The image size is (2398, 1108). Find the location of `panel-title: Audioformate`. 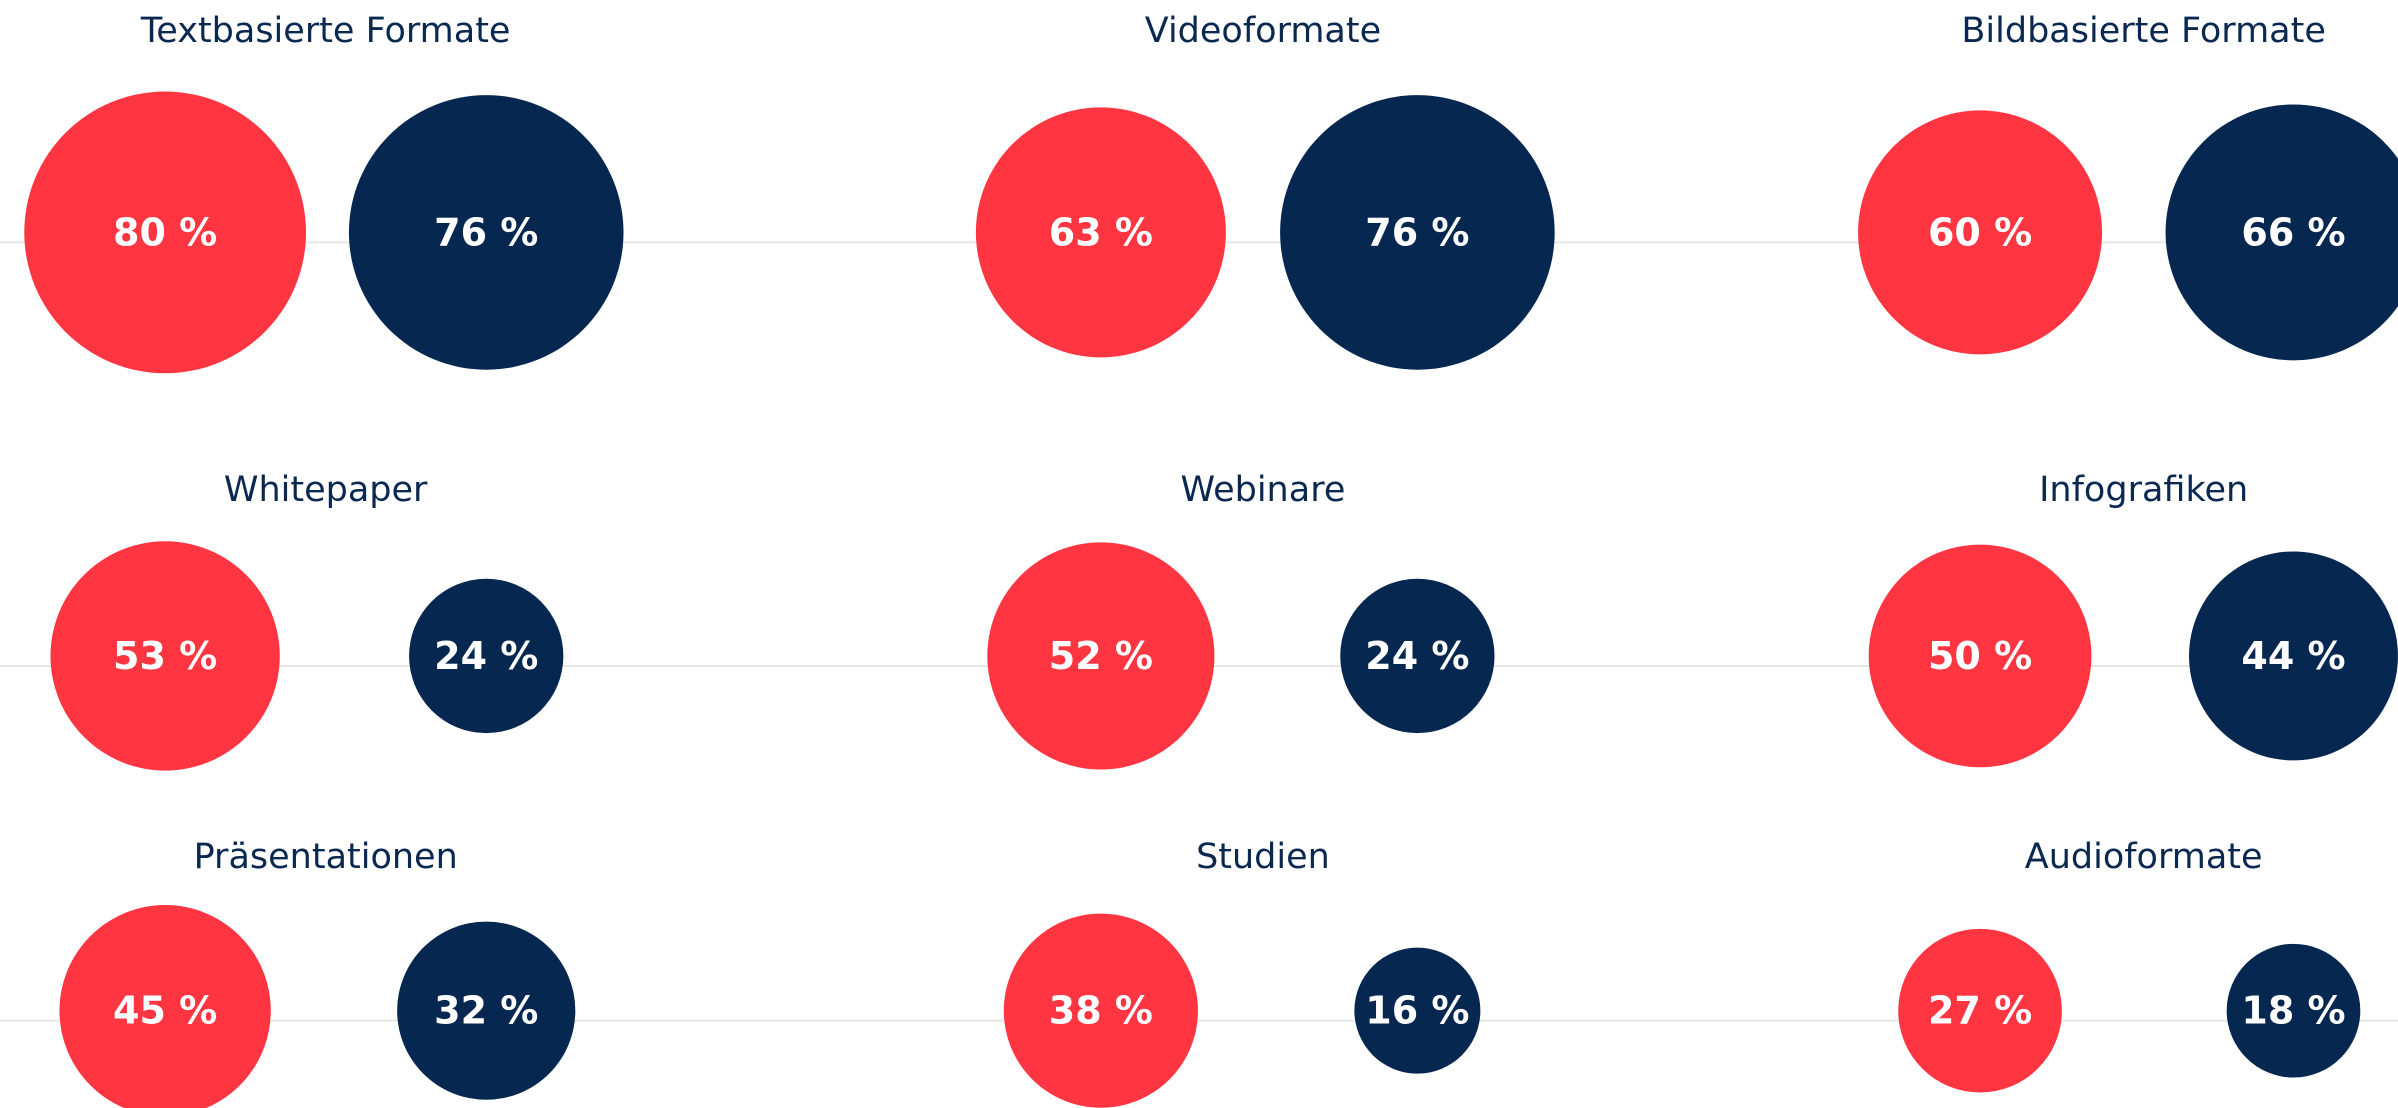

panel-title: Audioformate is located at coordinates (2144, 857).